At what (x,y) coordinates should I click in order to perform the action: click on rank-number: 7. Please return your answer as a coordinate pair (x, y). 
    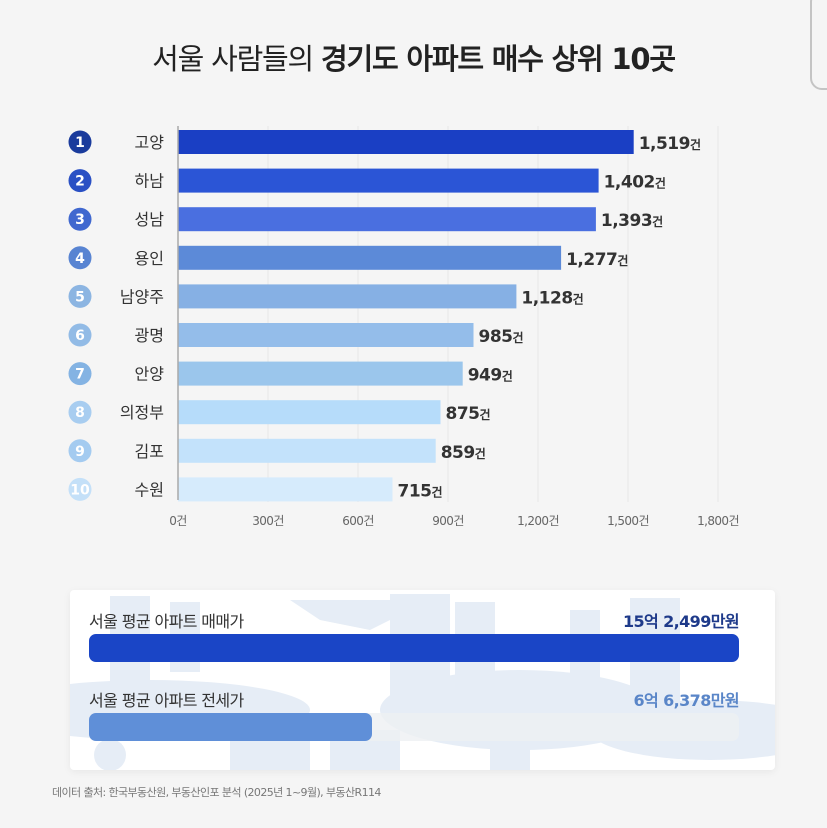
    Looking at the image, I should click on (80, 375).